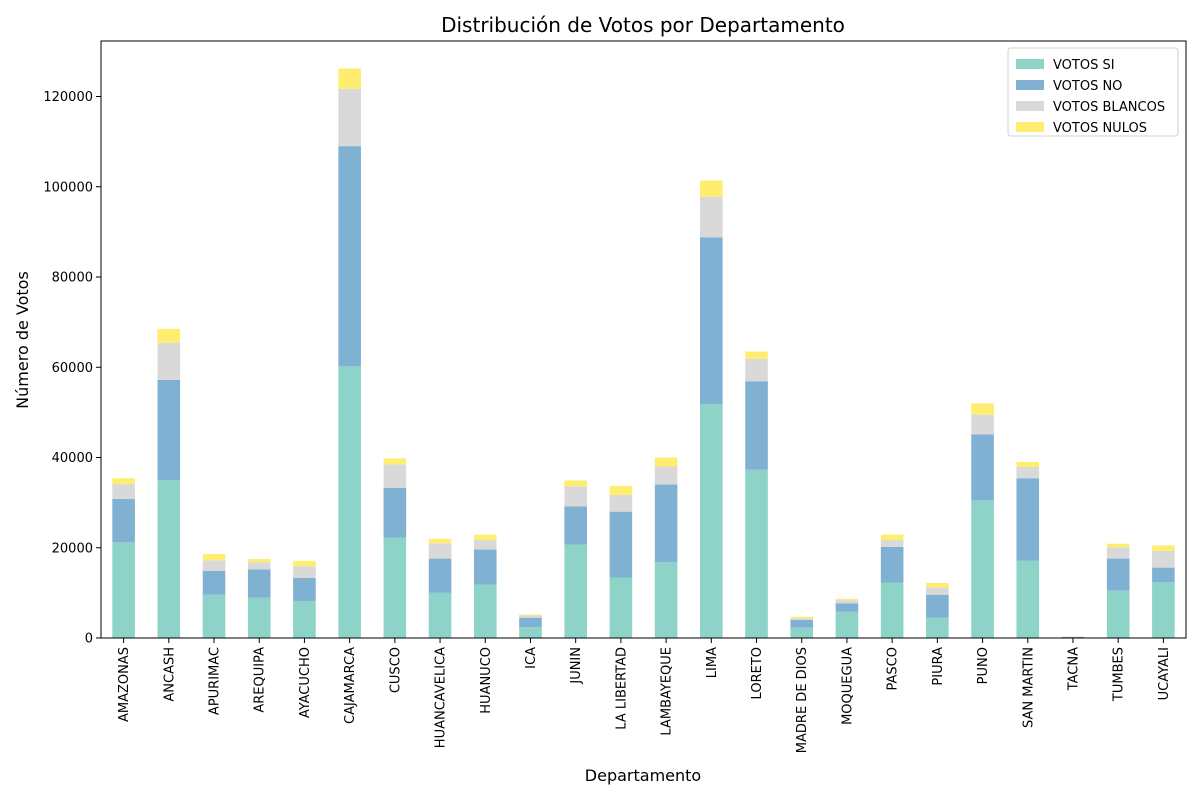 The height and width of the screenshot is (800, 1200). I want to click on x-tick-label-piura: PIURA, so click(938, 666).